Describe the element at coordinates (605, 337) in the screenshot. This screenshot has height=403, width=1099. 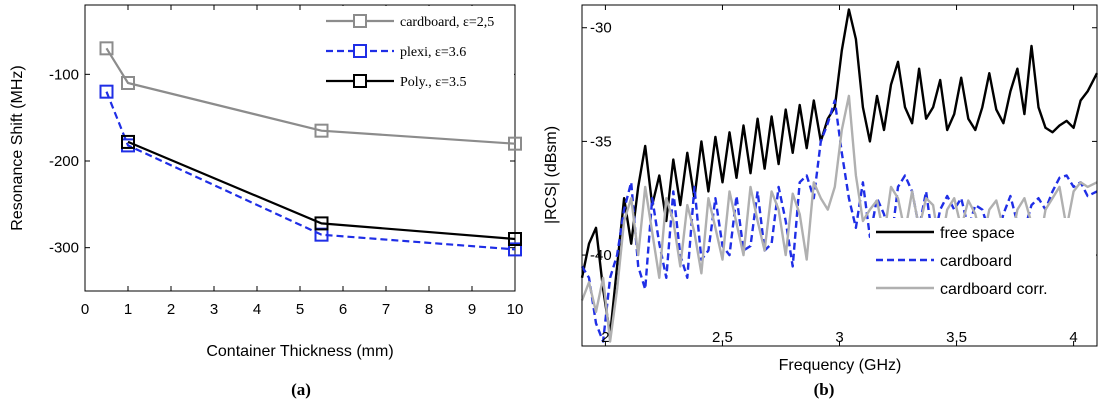
I see `x-tick-label-b: 2` at that location.